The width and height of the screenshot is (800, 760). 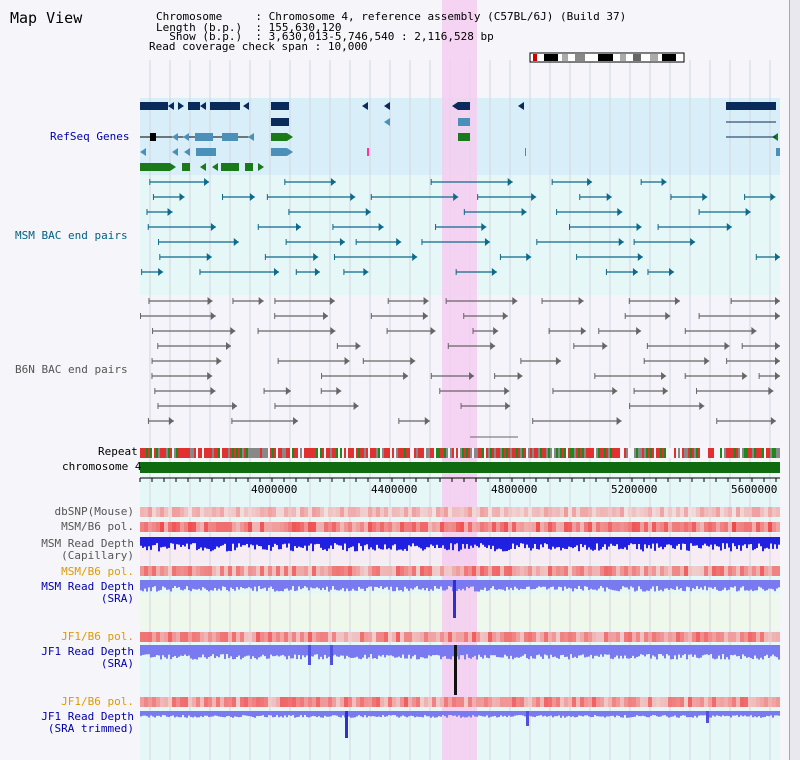 I want to click on vertical-scrollbar, so click(x=794, y=380).